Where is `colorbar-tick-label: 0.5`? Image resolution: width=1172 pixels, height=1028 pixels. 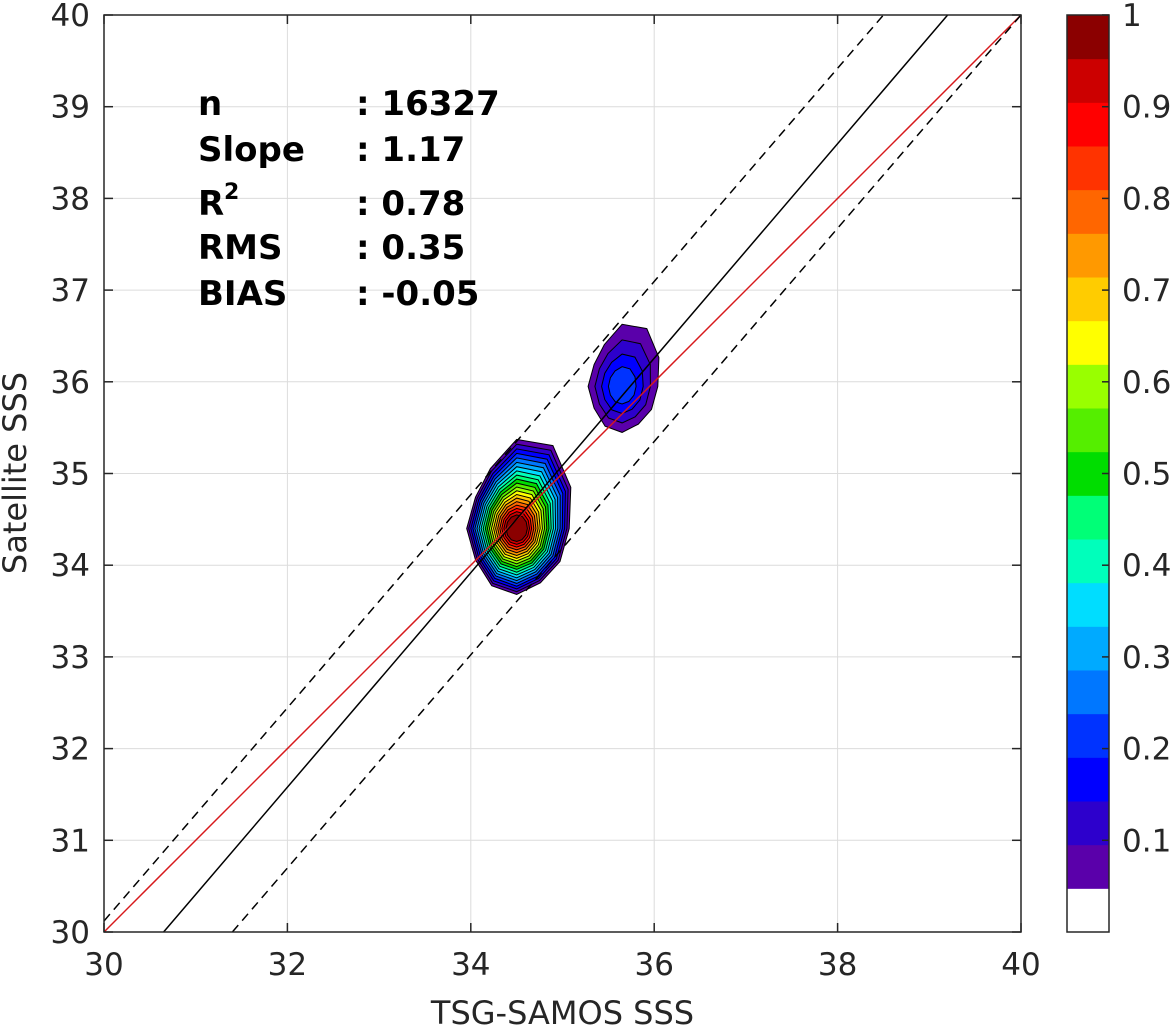
colorbar-tick-label: 0.5 is located at coordinates (1146, 475).